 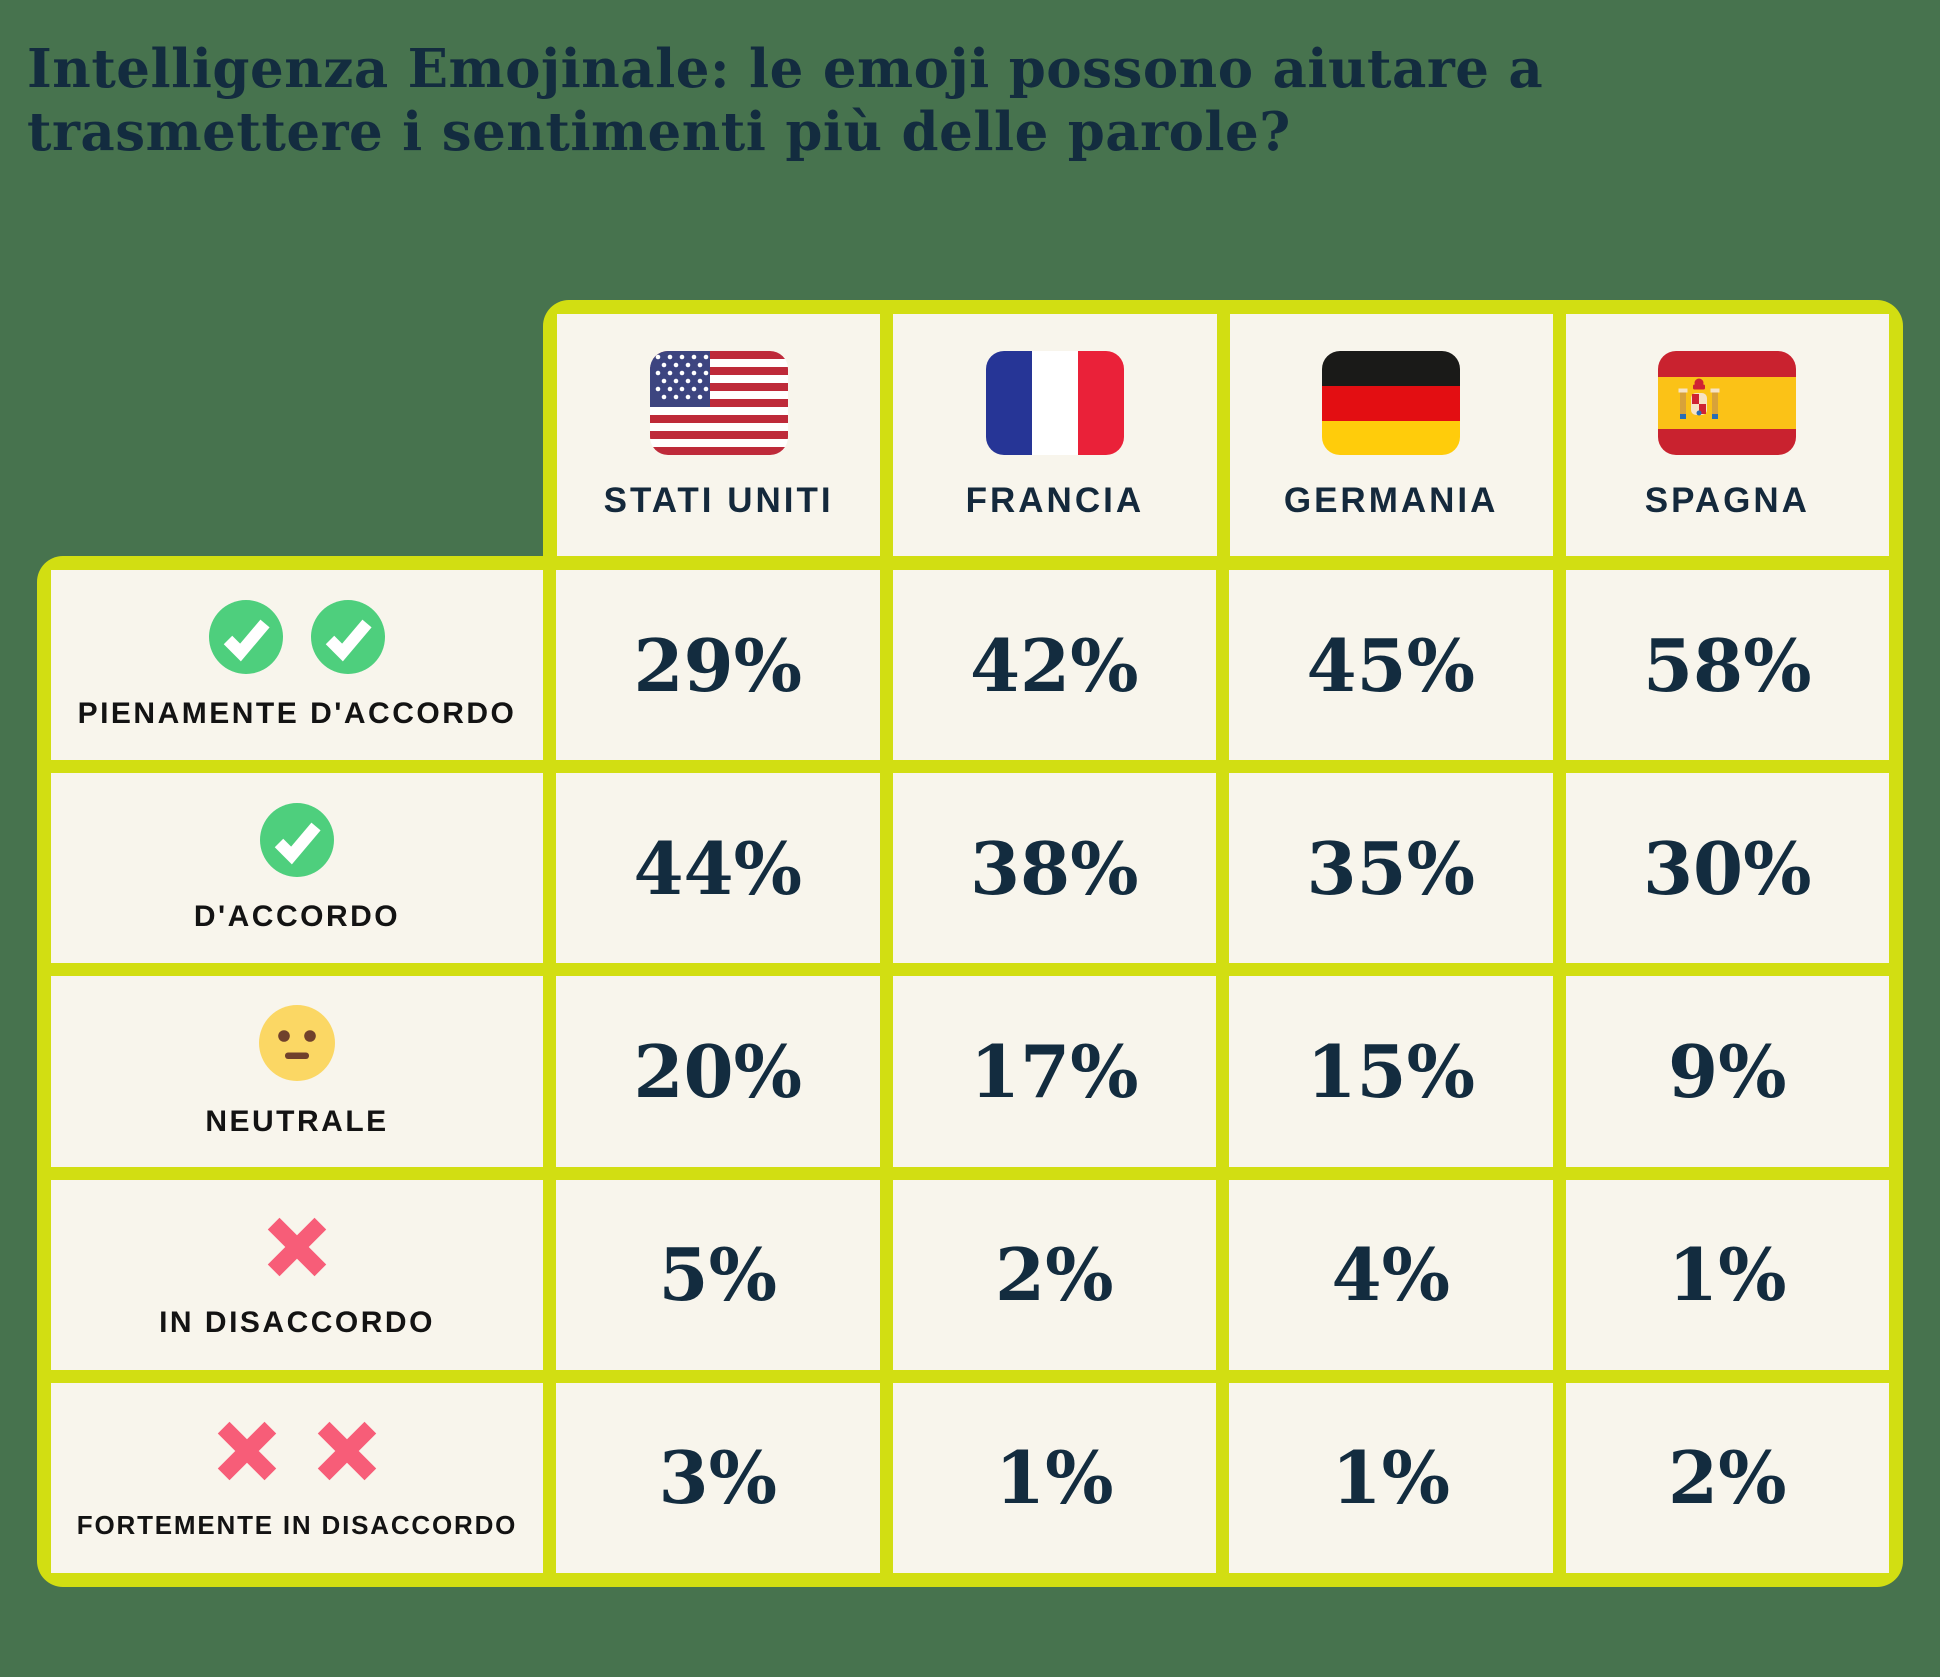 I want to click on percentage-value: 44%, so click(x=718, y=868).